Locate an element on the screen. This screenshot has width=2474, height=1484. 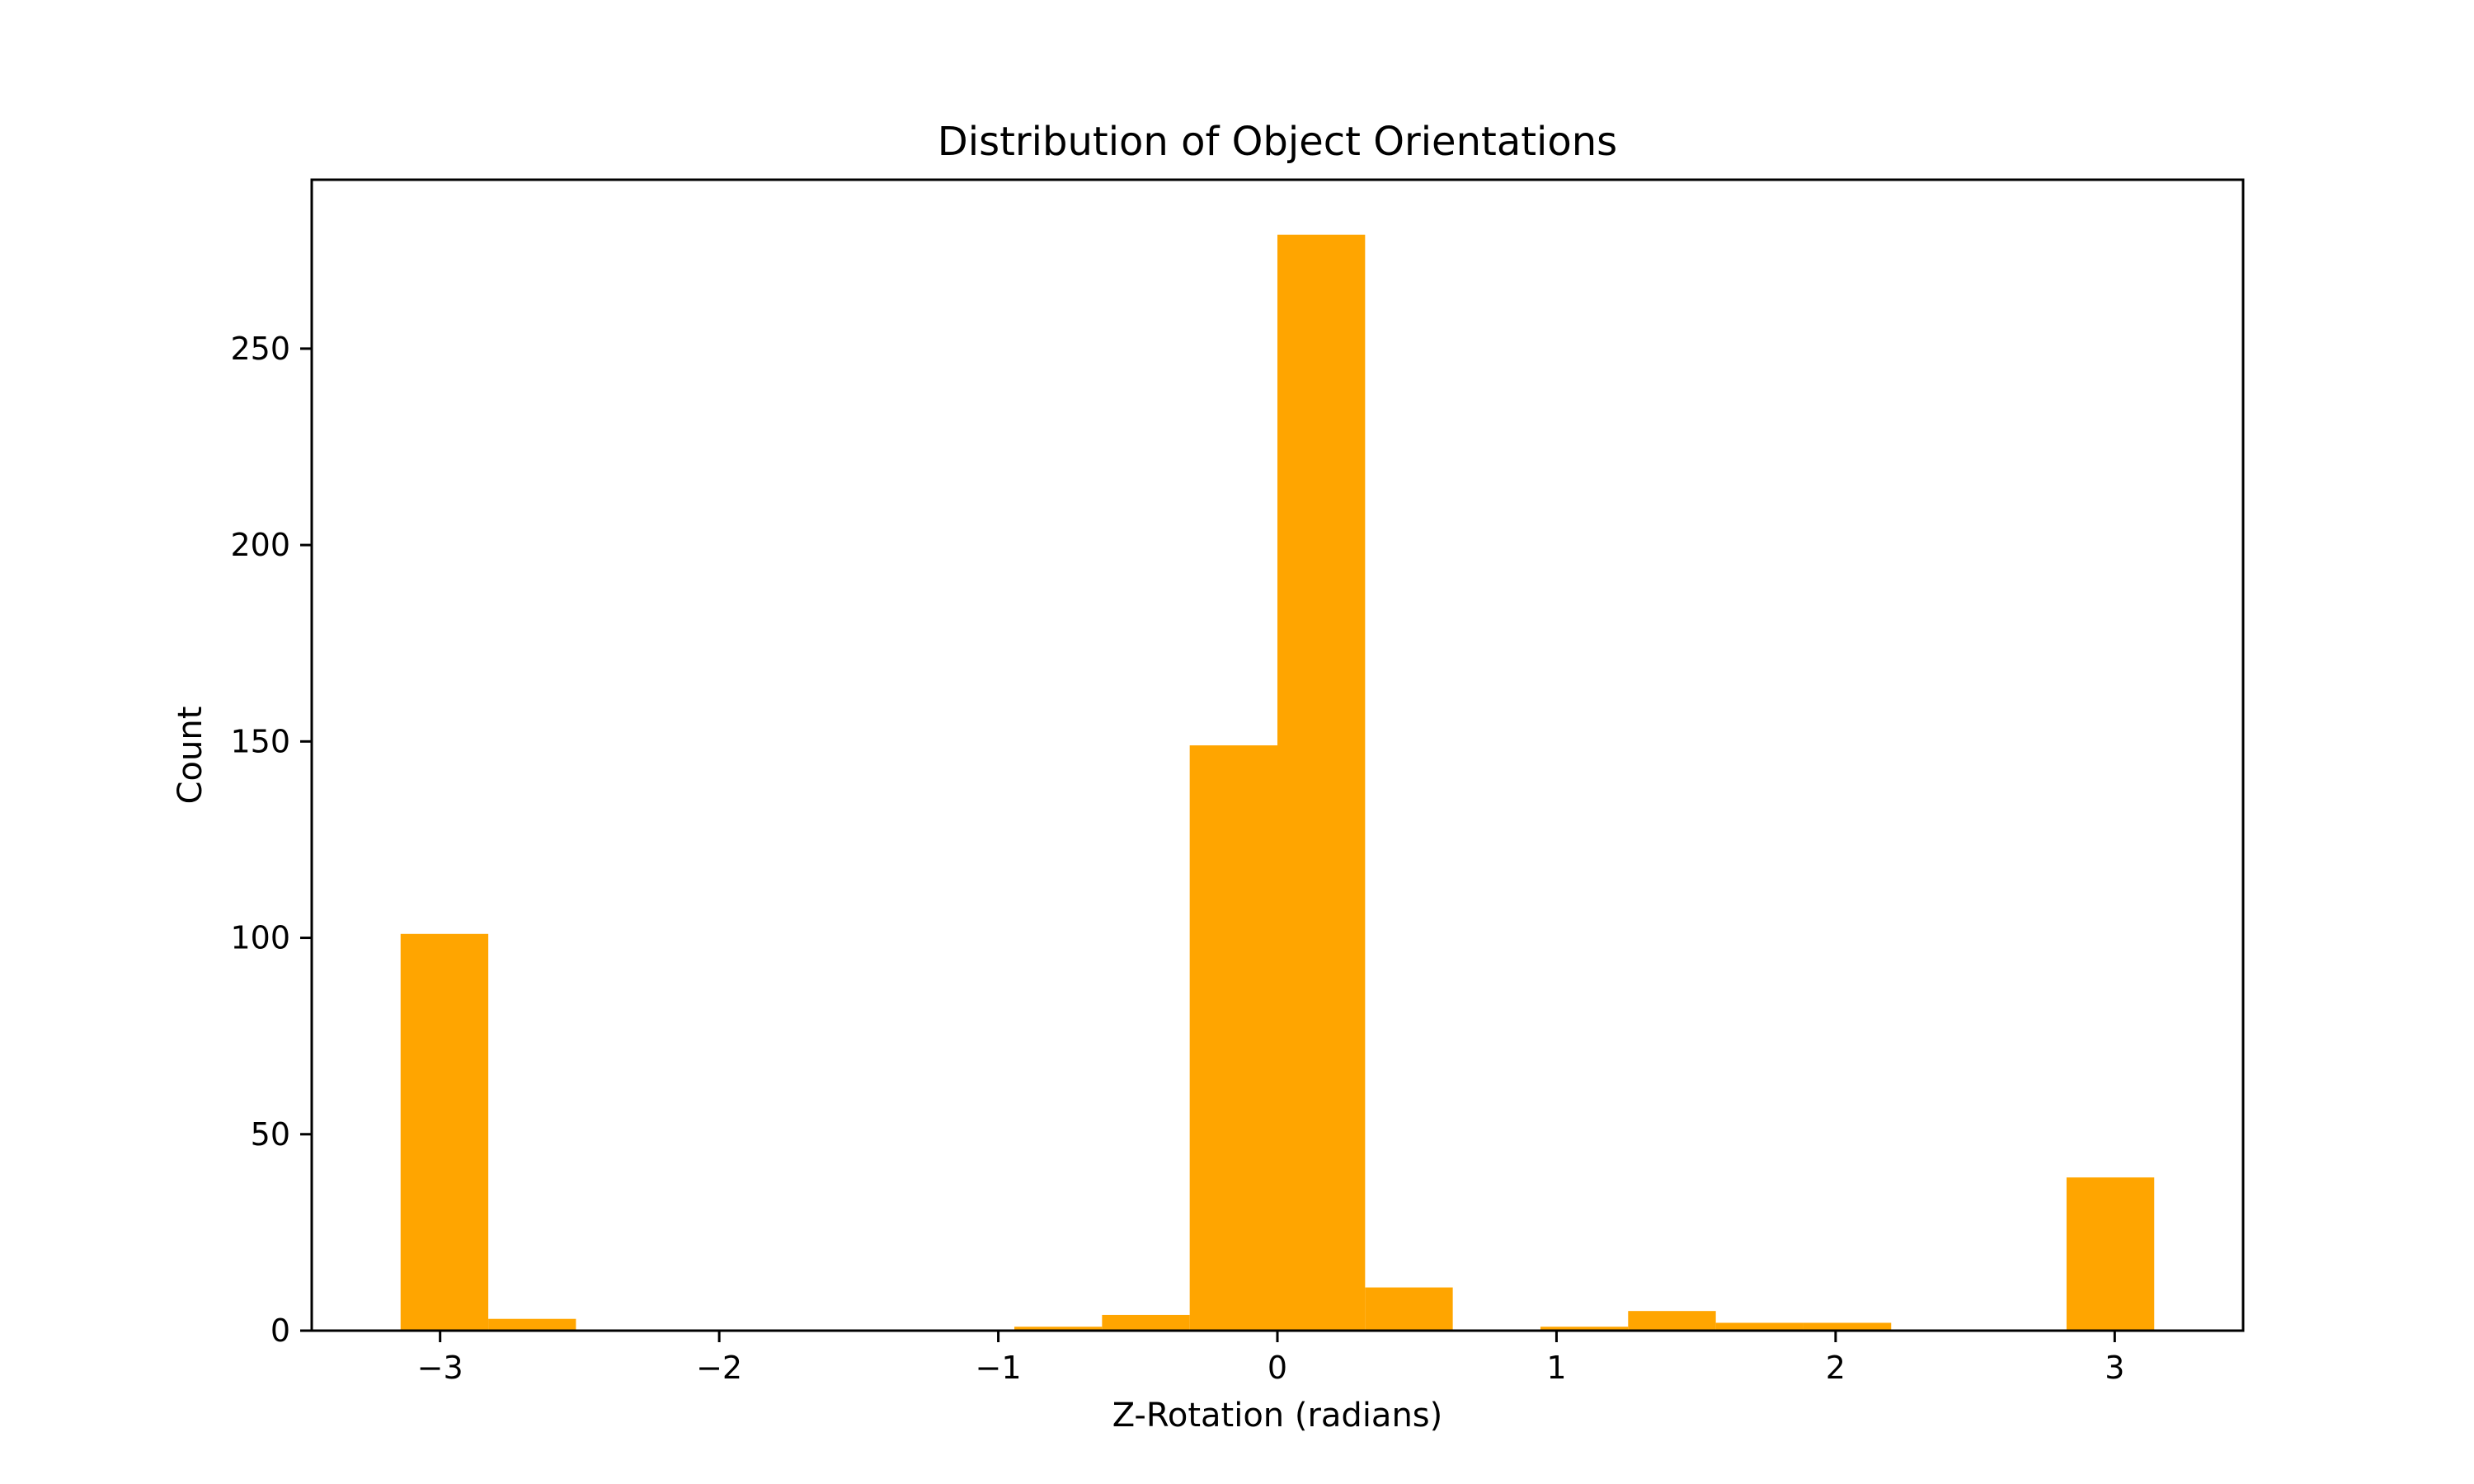
y-tick-label: 0 is located at coordinates (280, 1331).